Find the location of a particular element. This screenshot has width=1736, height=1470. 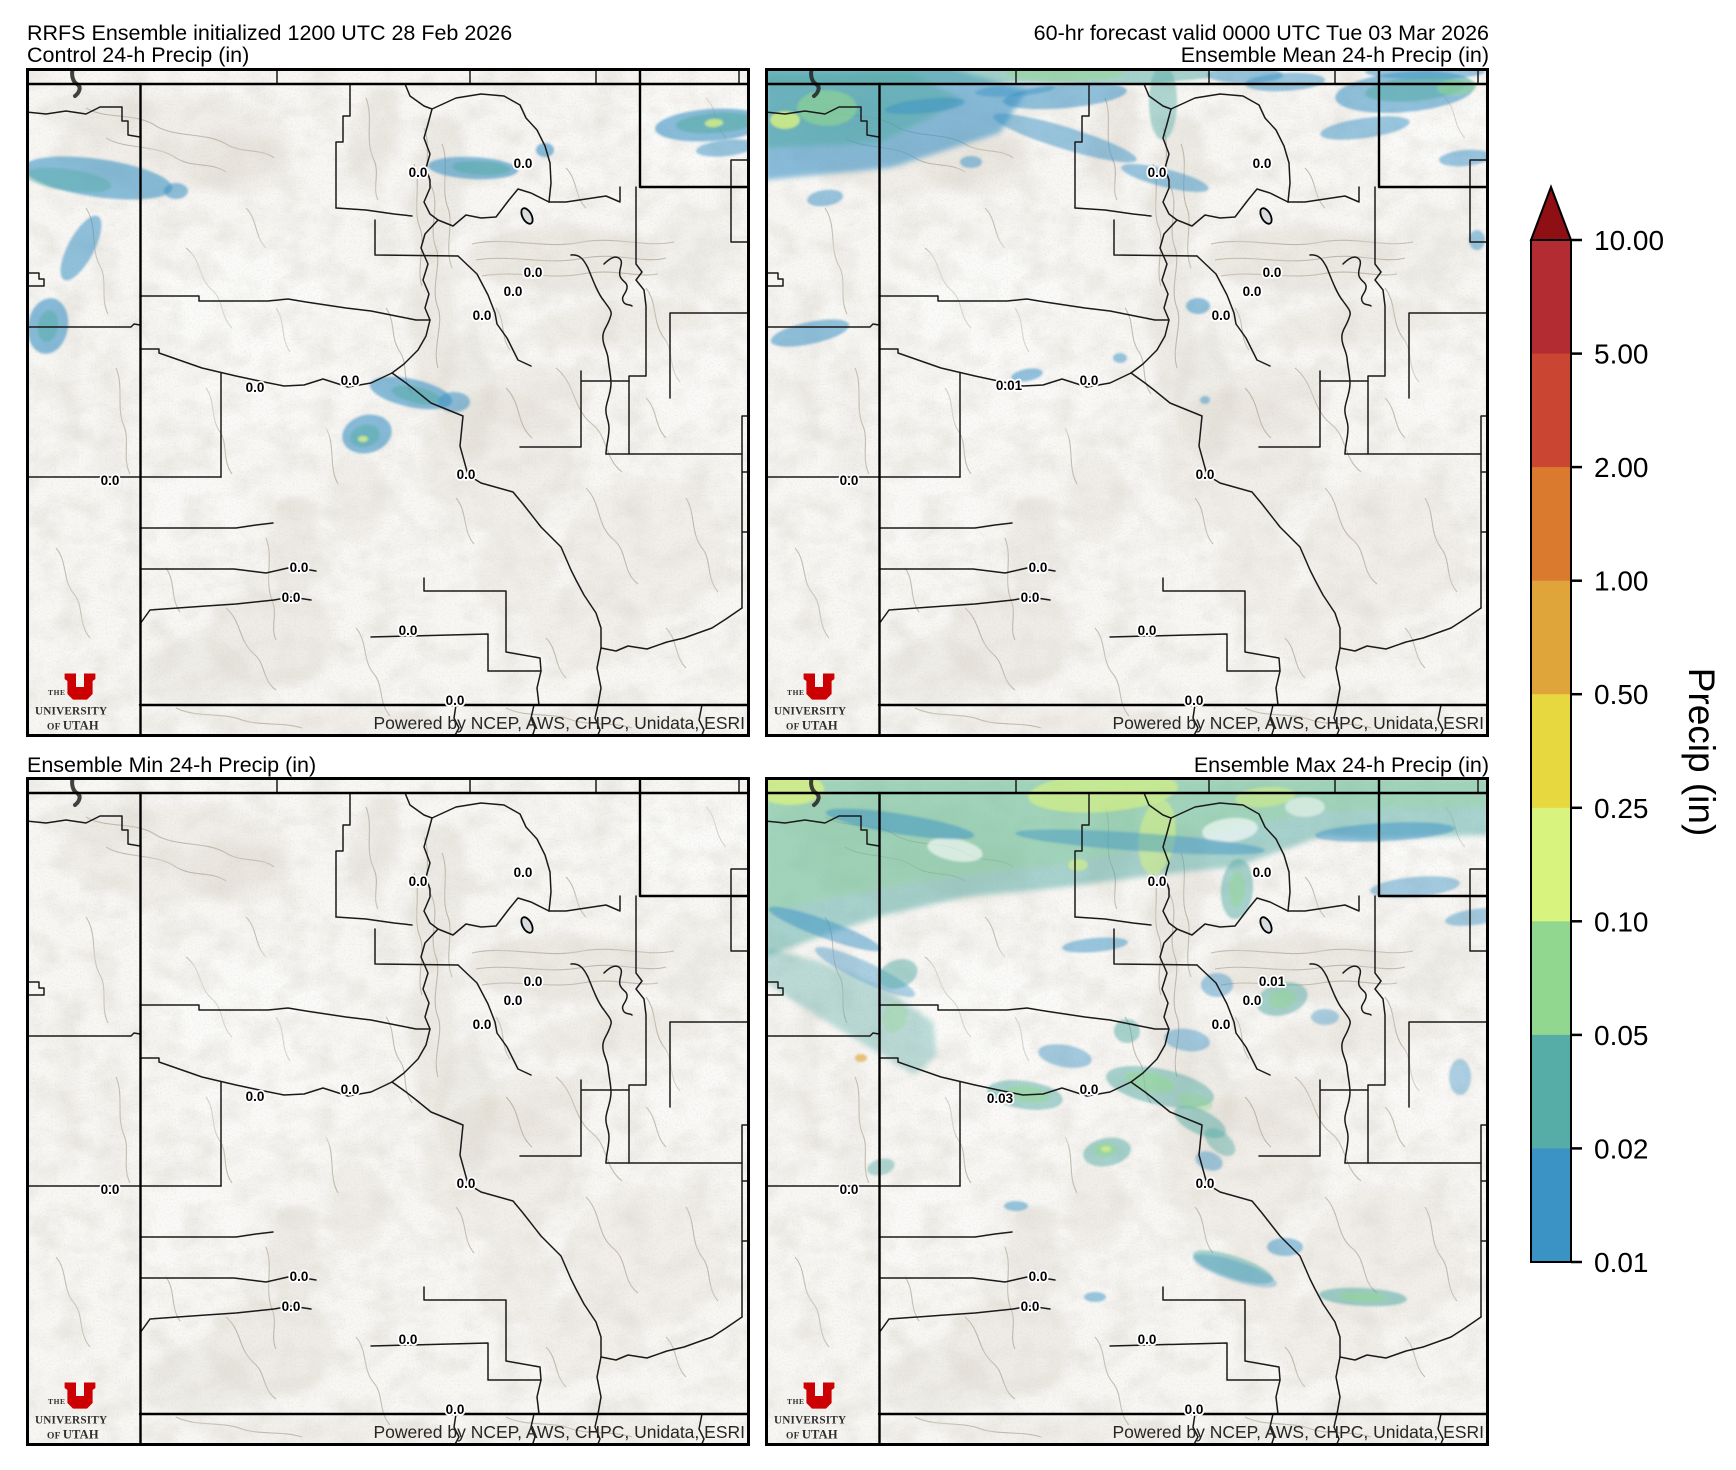

svg-text: Ensemble Max 24-h Precip (in) is located at coordinates (1341, 765).